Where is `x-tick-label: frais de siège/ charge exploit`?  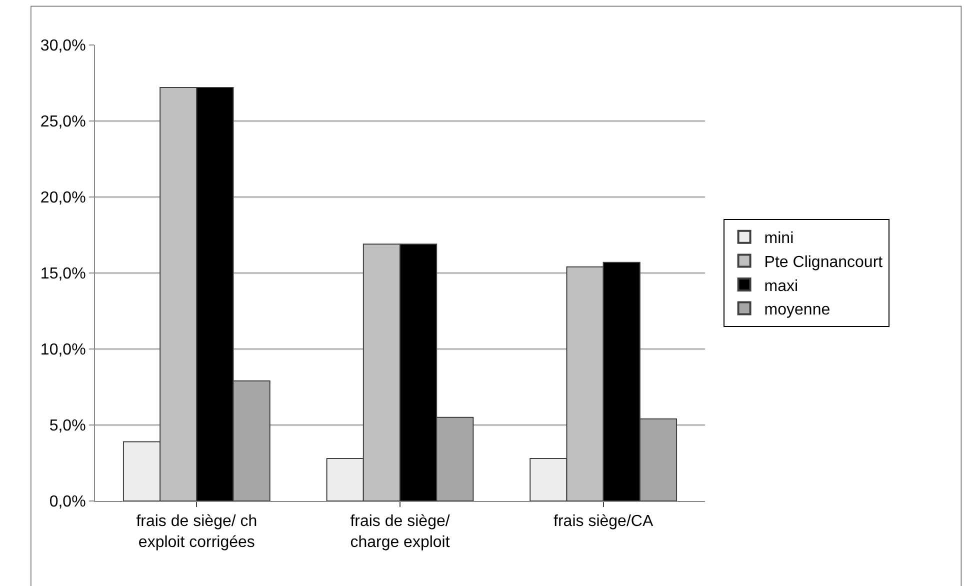 x-tick-label: frais de siège/ charge exploit is located at coordinates (400, 532).